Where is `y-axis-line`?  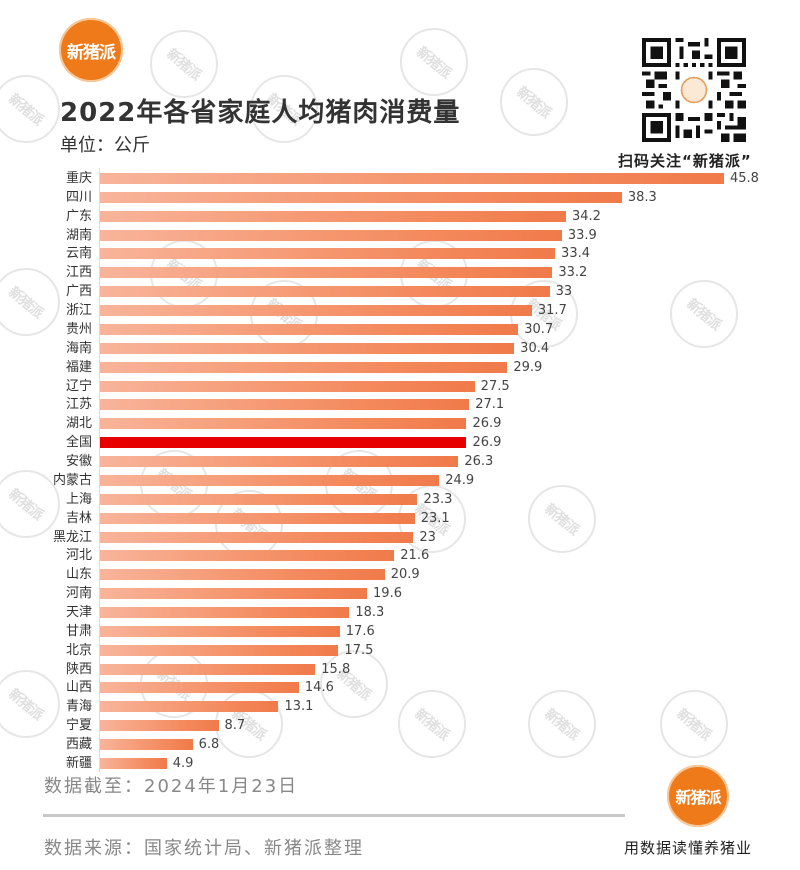 y-axis-line is located at coordinates (99, 470).